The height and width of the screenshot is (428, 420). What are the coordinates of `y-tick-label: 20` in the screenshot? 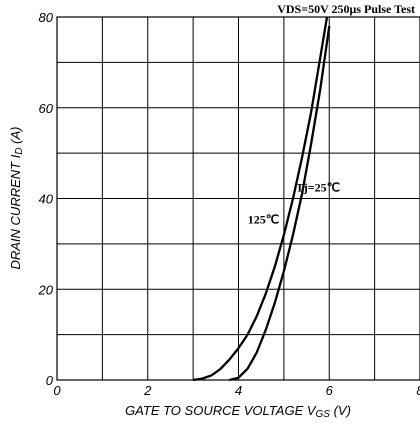 It's located at (46, 289).